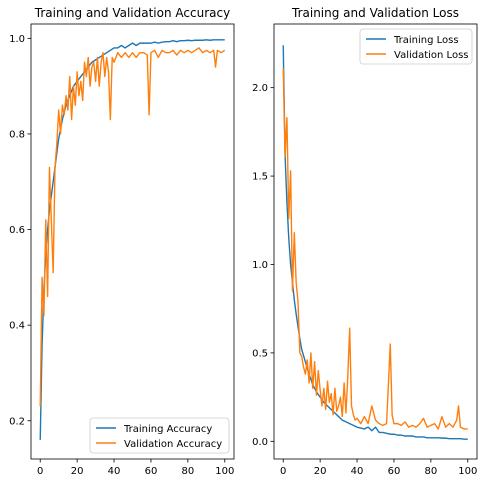 Image resolution: width=485 pixels, height=482 pixels. Describe the element at coordinates (283, 471) in the screenshot. I see `loss-x-tick-label: 0` at that location.